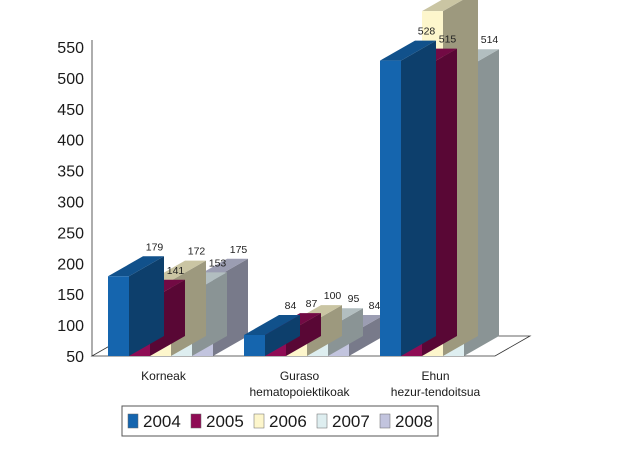 The height and width of the screenshot is (460, 629). Describe the element at coordinates (490, 40) in the screenshot. I see `data-label: 514` at that location.